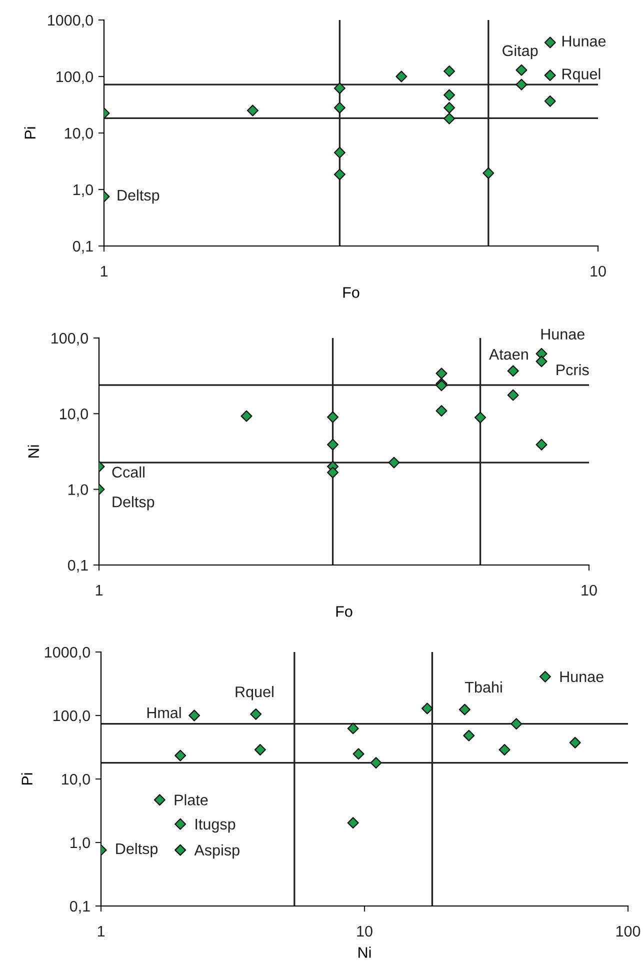  Describe the element at coordinates (520, 52) in the screenshot. I see `annotation: Gitap` at that location.